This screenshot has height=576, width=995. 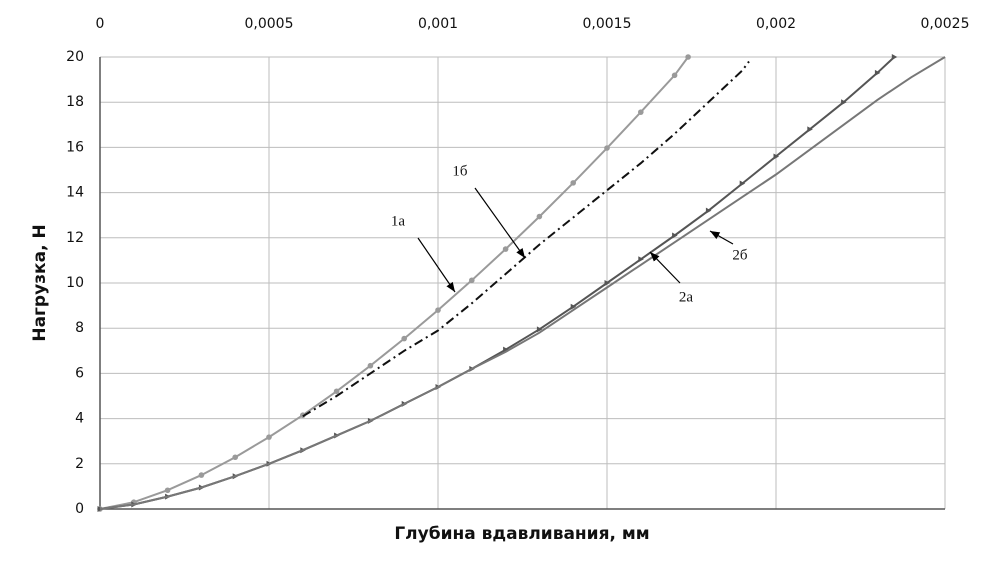 I want to click on y-tick-label: 20, so click(x=75, y=57).